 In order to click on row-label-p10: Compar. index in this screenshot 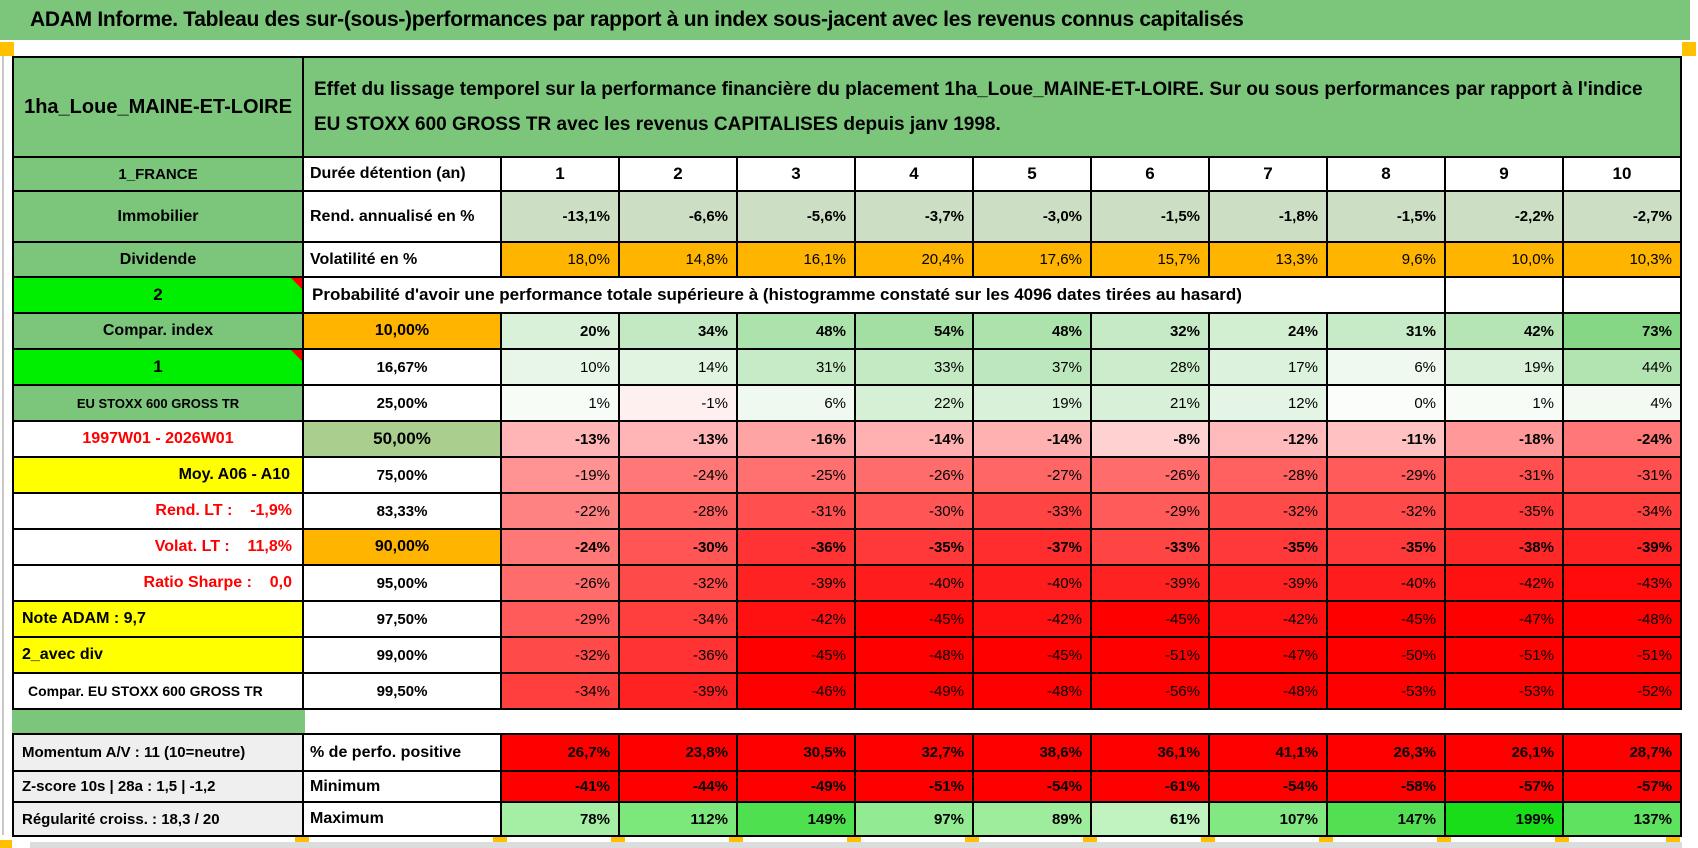, I will do `click(159, 332)`.